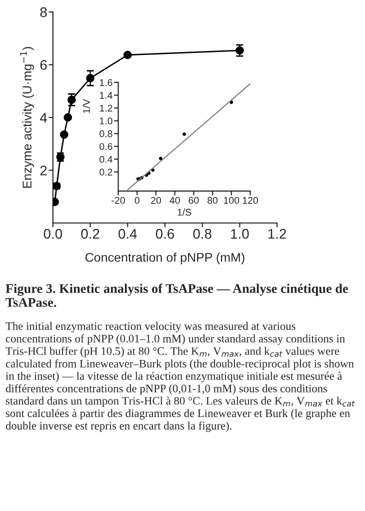 The height and width of the screenshot is (511, 365). Describe the element at coordinates (27, 117) in the screenshot. I see `y-axis-title: Enzyme activity (U·mg$^{−1}$)` at that location.